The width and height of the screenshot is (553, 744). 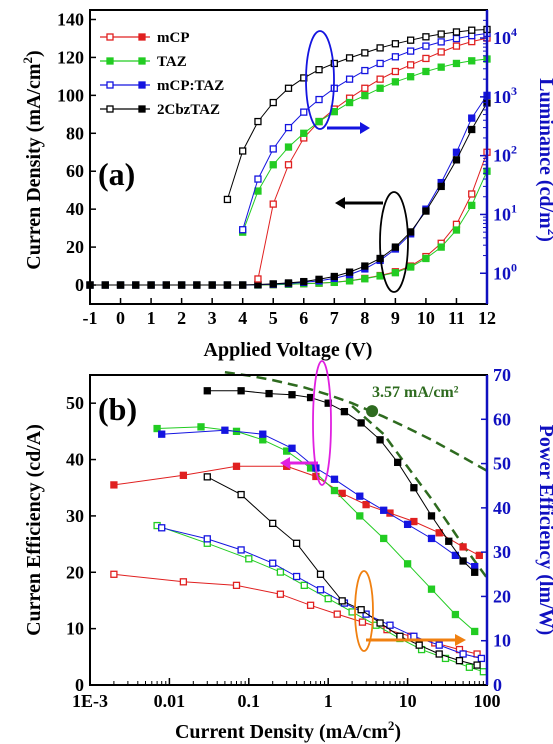 What do you see at coordinates (415, 392) in the screenshot?
I see `knee-annotation-label: 3.57 mA/cm²` at bounding box center [415, 392].